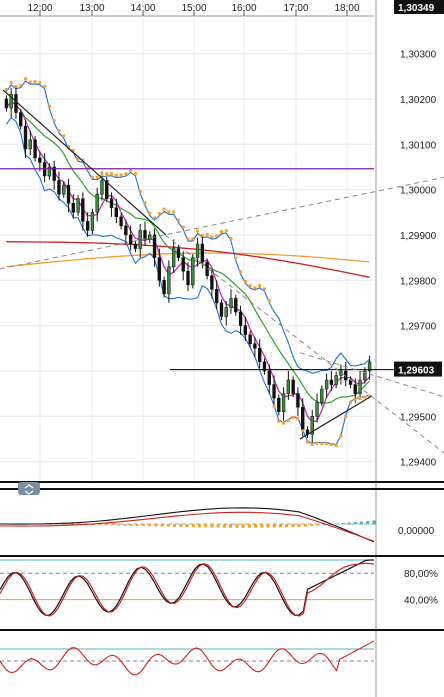  I want to click on x-tick-label: 15:00, so click(193, 8).